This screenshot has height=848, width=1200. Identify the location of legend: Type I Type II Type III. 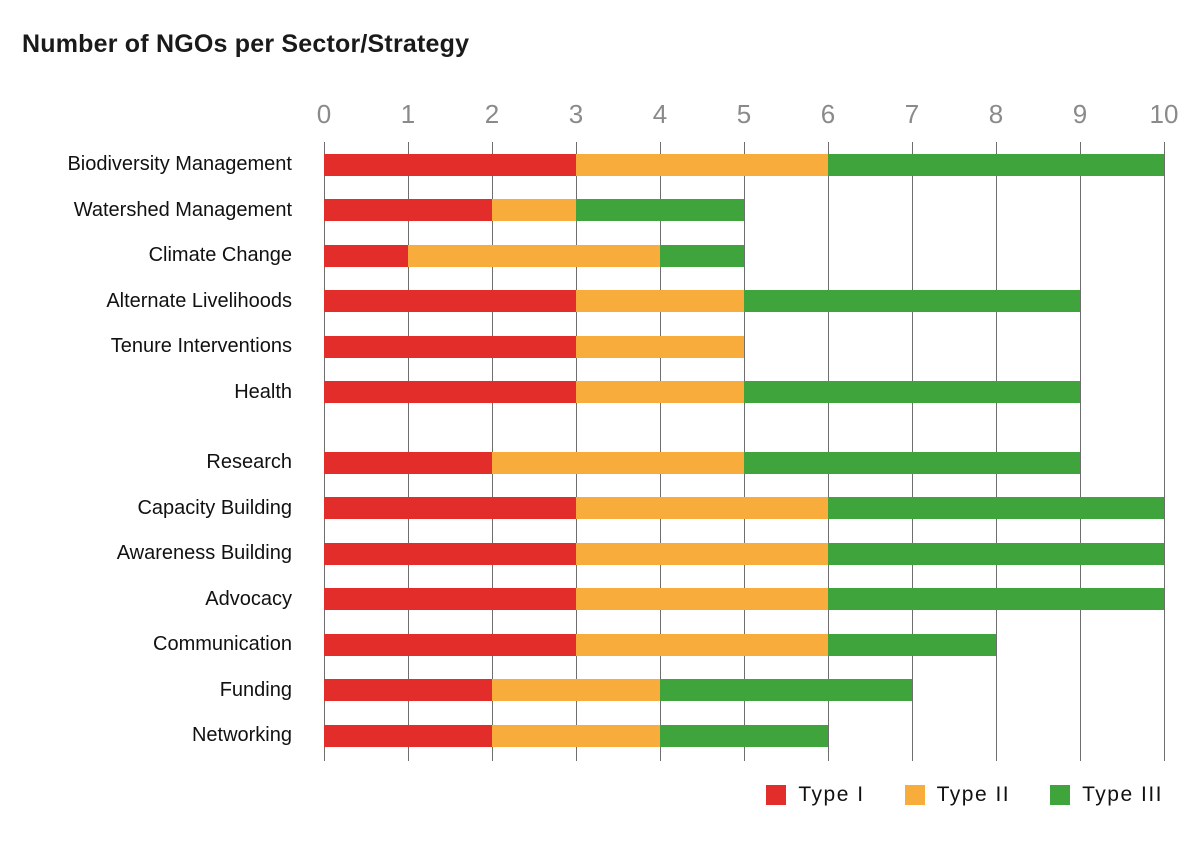
(964, 795).